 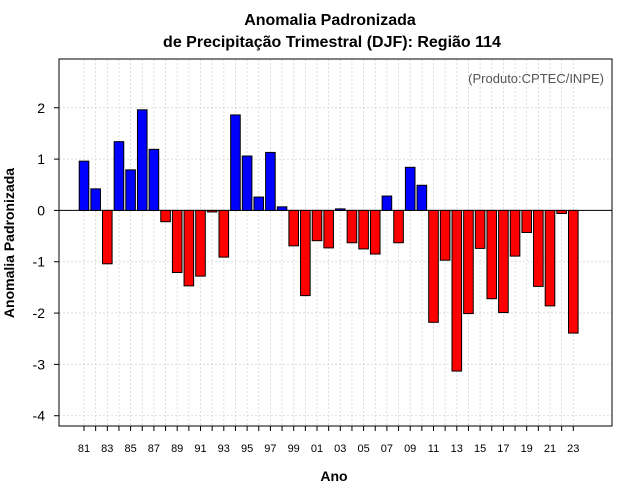 What do you see at coordinates (573, 271) in the screenshot?
I see `bar-2023` at bounding box center [573, 271].